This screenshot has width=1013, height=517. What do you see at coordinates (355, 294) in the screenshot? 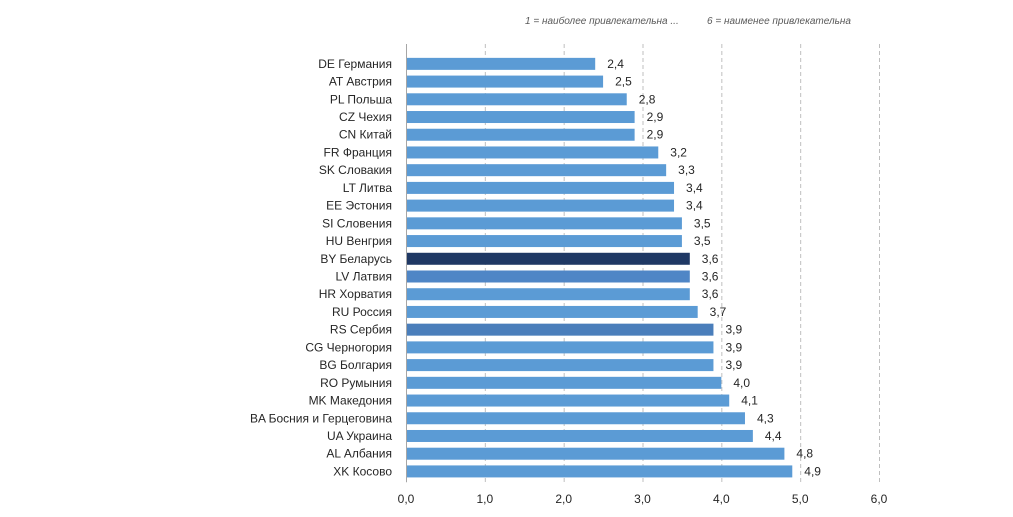
I see `category-label: HR Хорватия` at bounding box center [355, 294].